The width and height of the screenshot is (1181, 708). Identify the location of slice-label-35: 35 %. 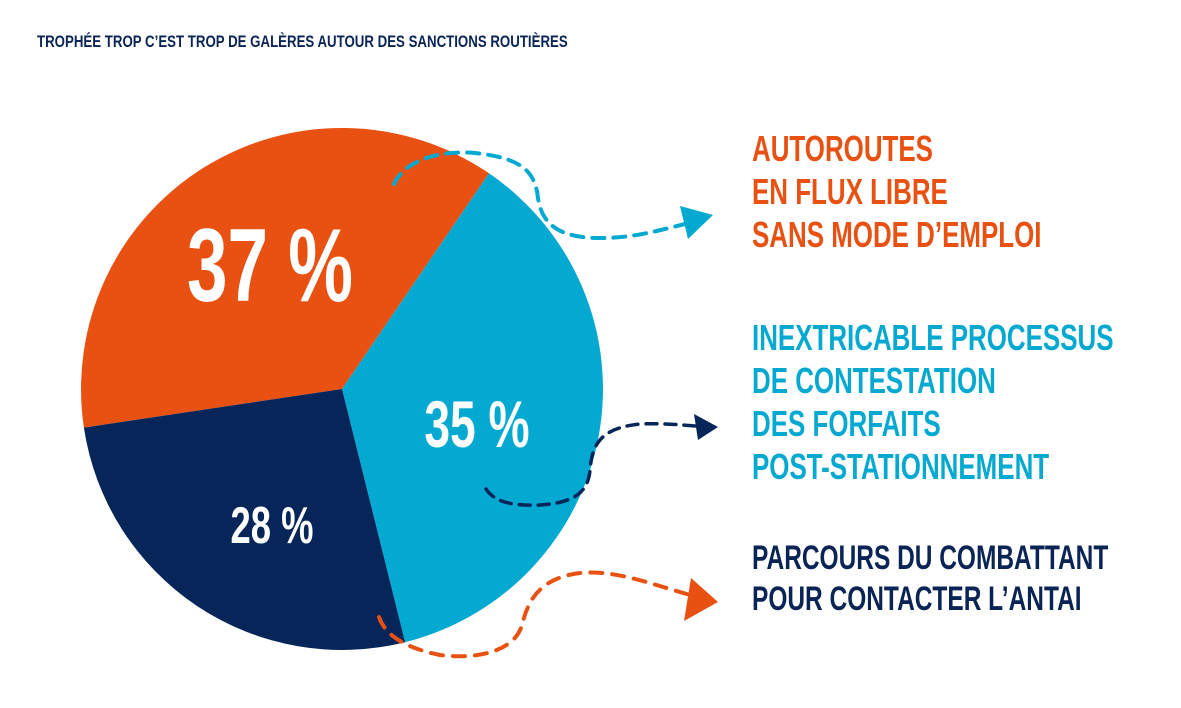
(476, 425).